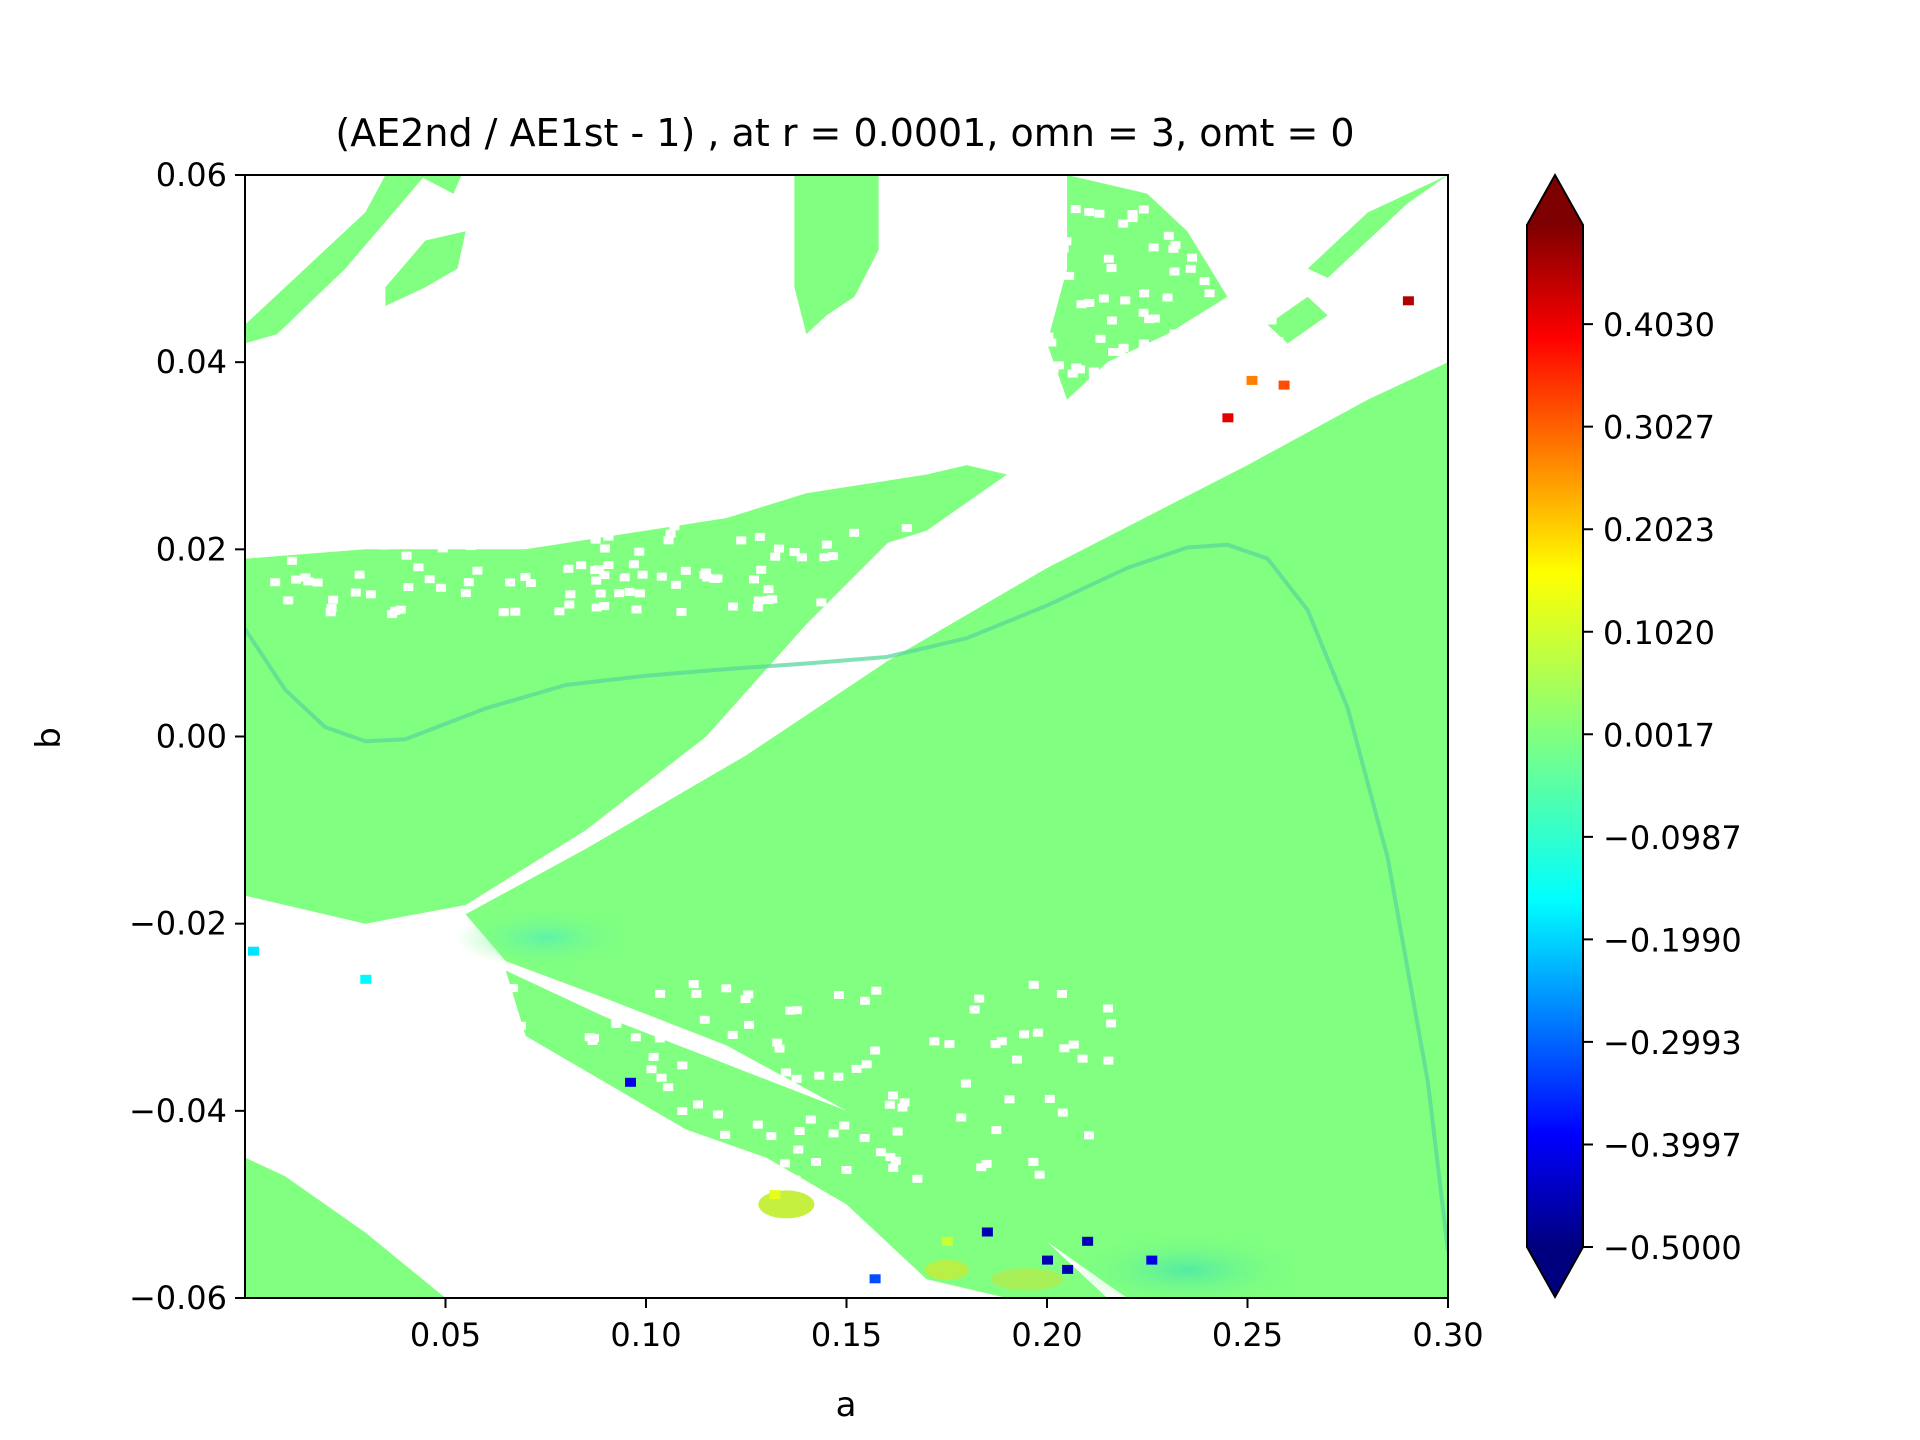 This screenshot has width=1920, height=1440. Describe the element at coordinates (1297, 320) in the screenshot. I see `top-right-fragment` at that location.